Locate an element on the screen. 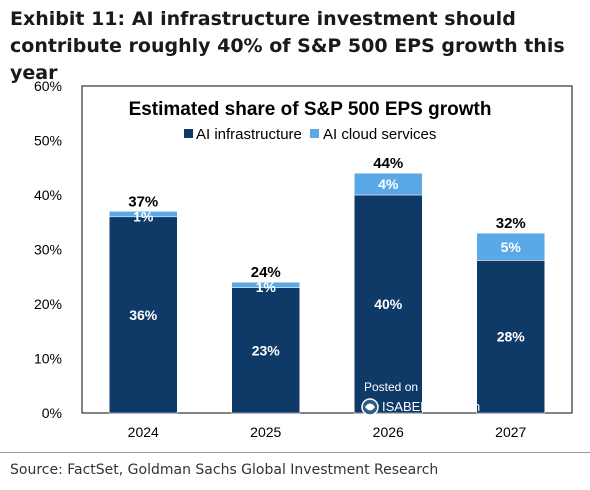 This screenshot has width=590, height=490. data-label-ai-infrastructure-2026: 40% is located at coordinates (388, 304).